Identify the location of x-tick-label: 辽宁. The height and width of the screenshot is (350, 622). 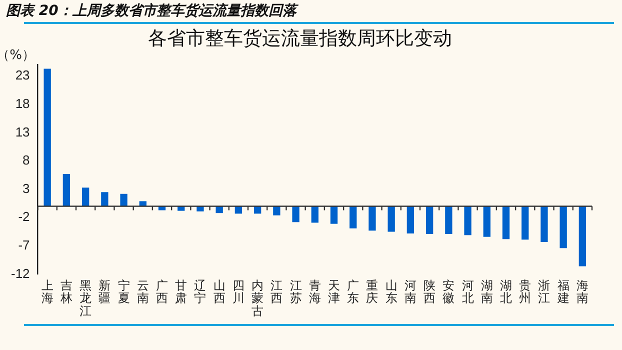
(200, 292).